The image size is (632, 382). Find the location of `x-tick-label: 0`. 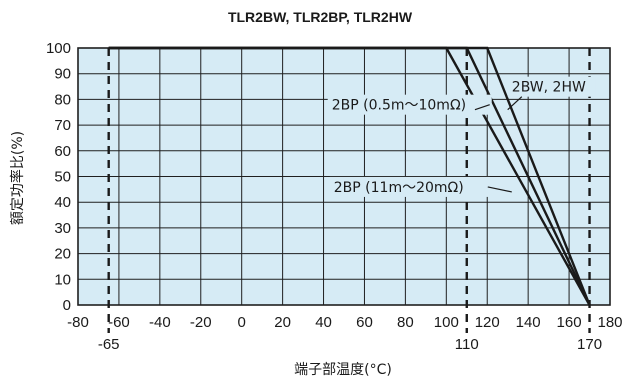

x-tick-label: 0 is located at coordinates (242, 322).